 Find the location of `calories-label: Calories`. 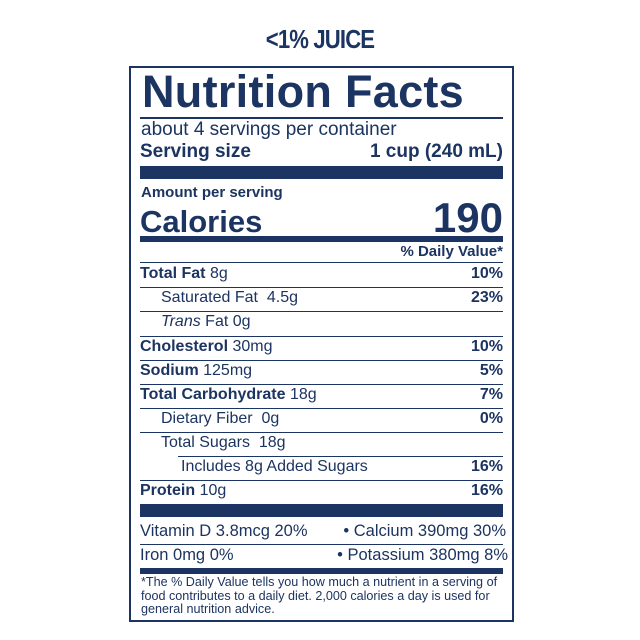

calories-label: Calories is located at coordinates (201, 221).